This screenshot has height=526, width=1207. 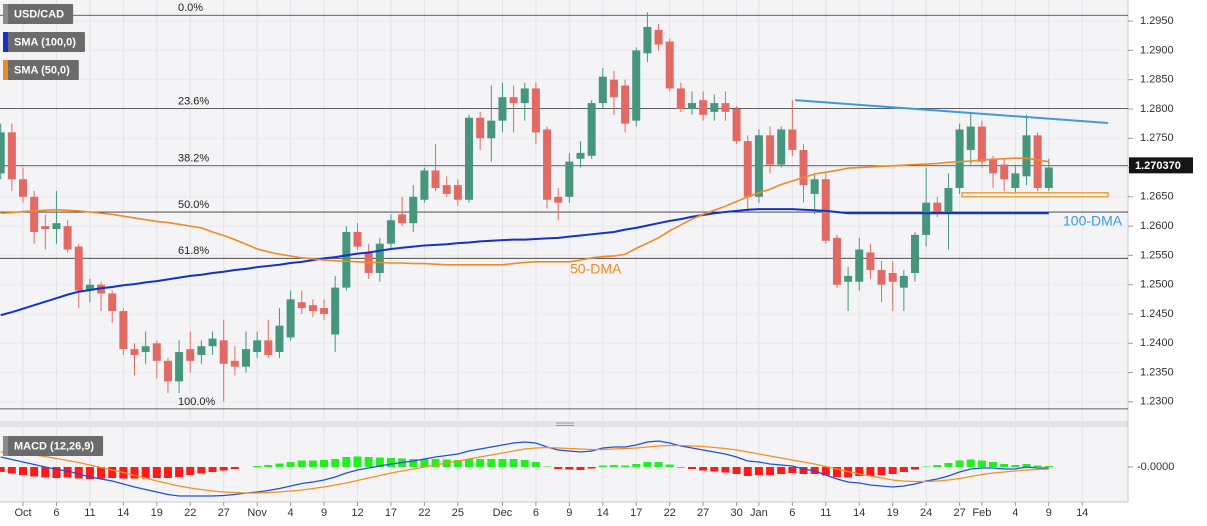 I want to click on y-tick-label: 1.2800, so click(x=1157, y=109).